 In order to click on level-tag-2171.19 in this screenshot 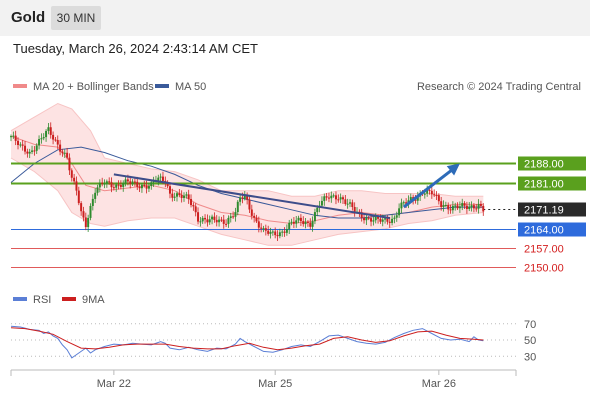, I will do `click(552, 209)`.